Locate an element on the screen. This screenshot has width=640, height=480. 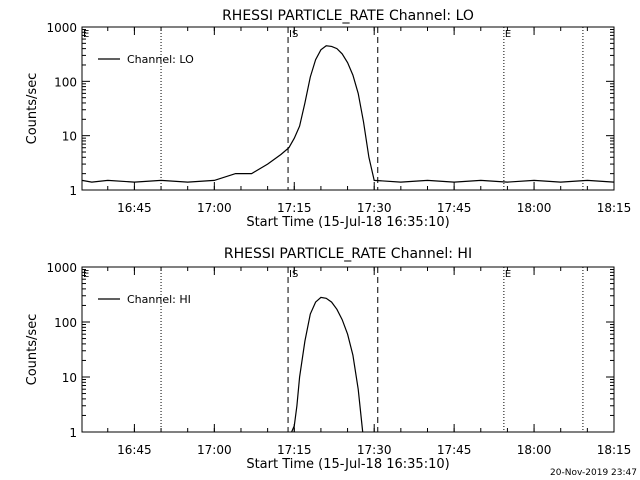
chart-title: RHESSI PARTICLE_RATE Channel: HI is located at coordinates (348, 254).